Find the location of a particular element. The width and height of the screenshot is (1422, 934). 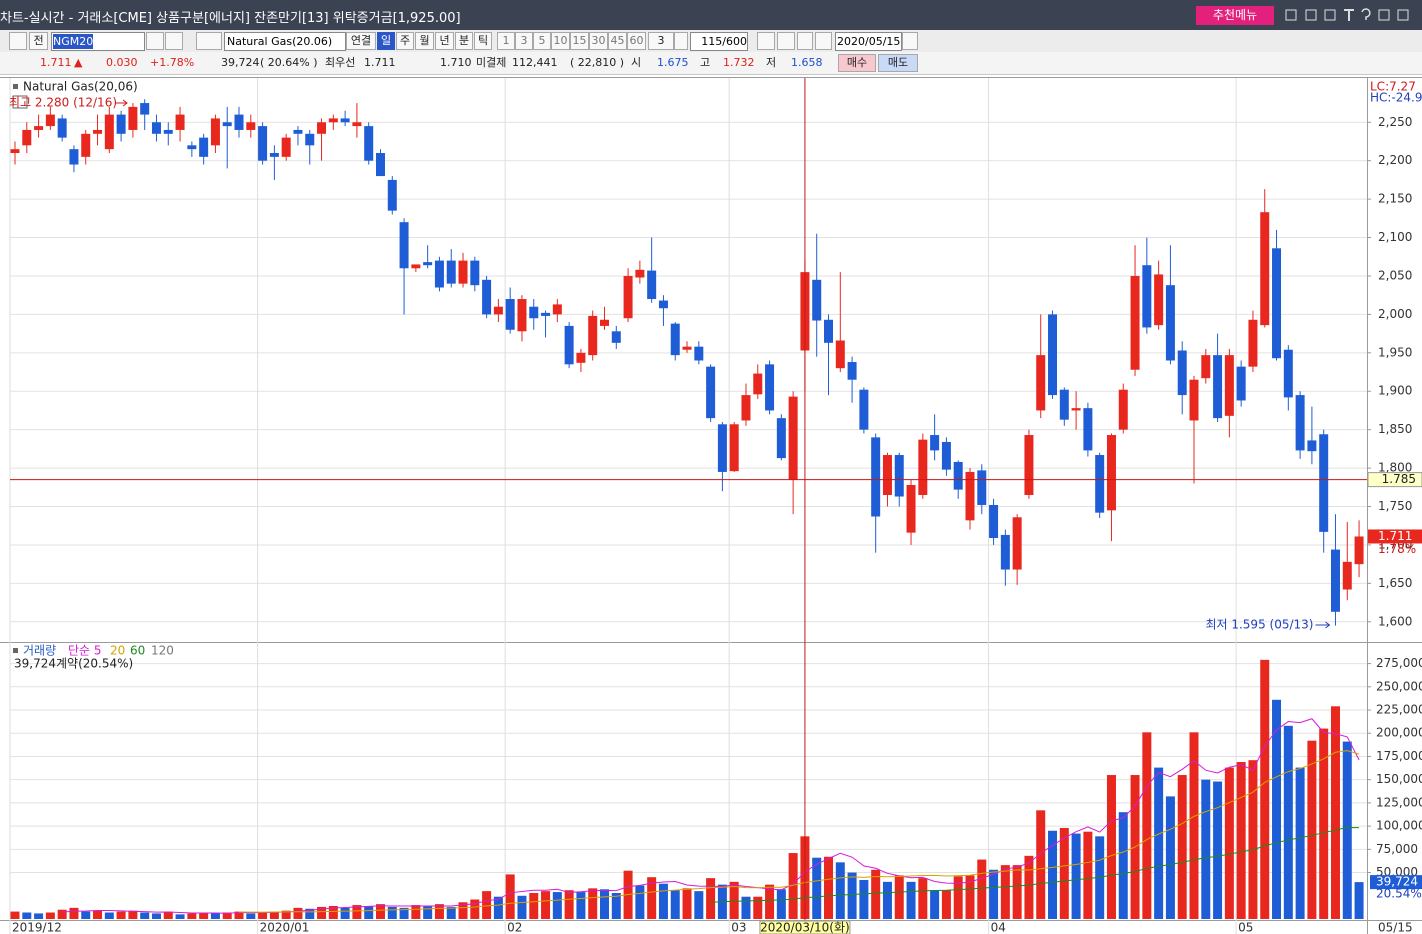

layout-button is located at coordinates (18, 41).